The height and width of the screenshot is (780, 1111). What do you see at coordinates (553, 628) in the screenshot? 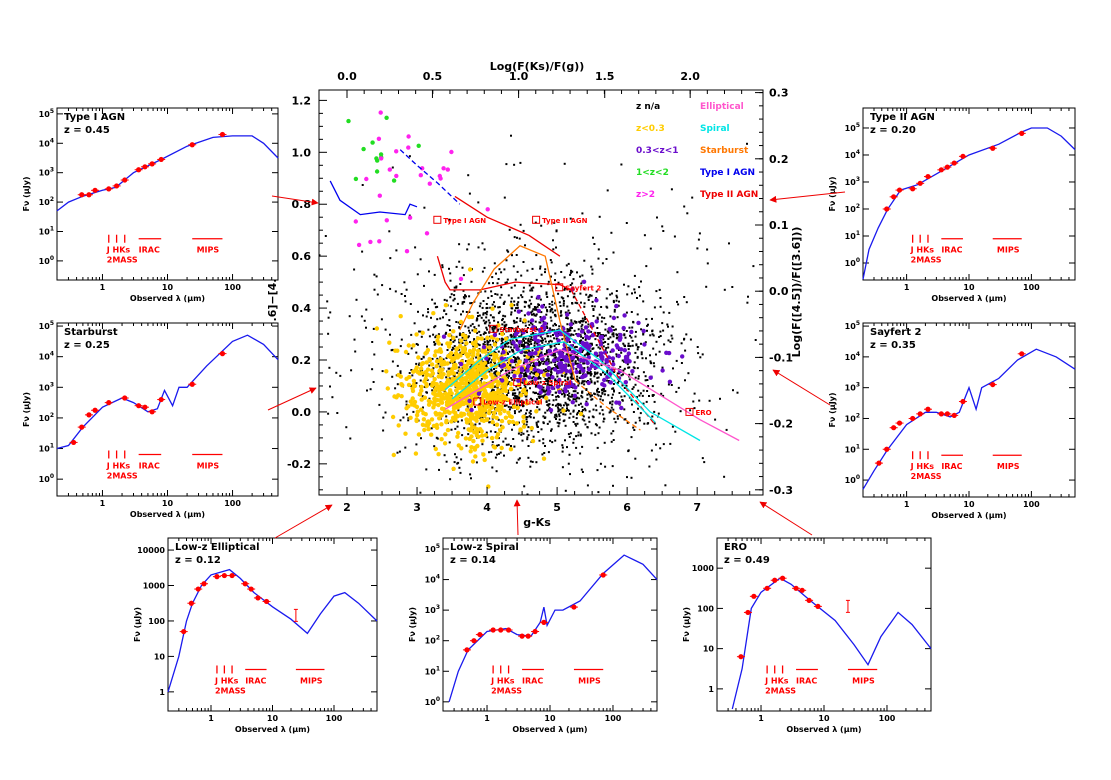
I see `sed-model-curve` at bounding box center [553, 628].